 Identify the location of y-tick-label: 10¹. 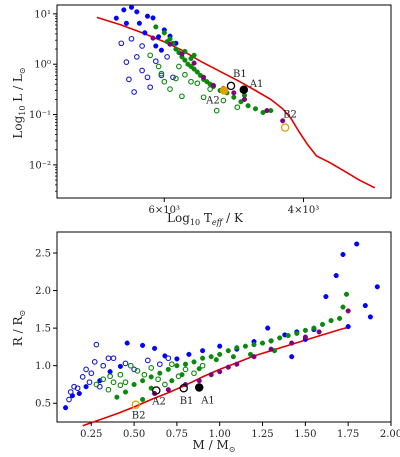
(42, 14).